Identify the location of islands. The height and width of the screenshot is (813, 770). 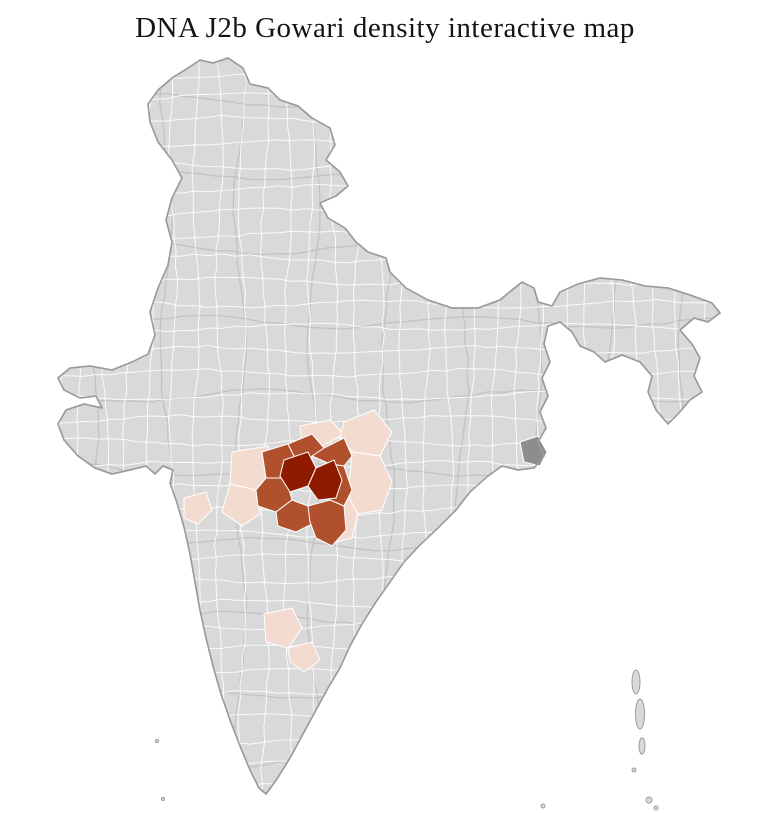
(407, 740).